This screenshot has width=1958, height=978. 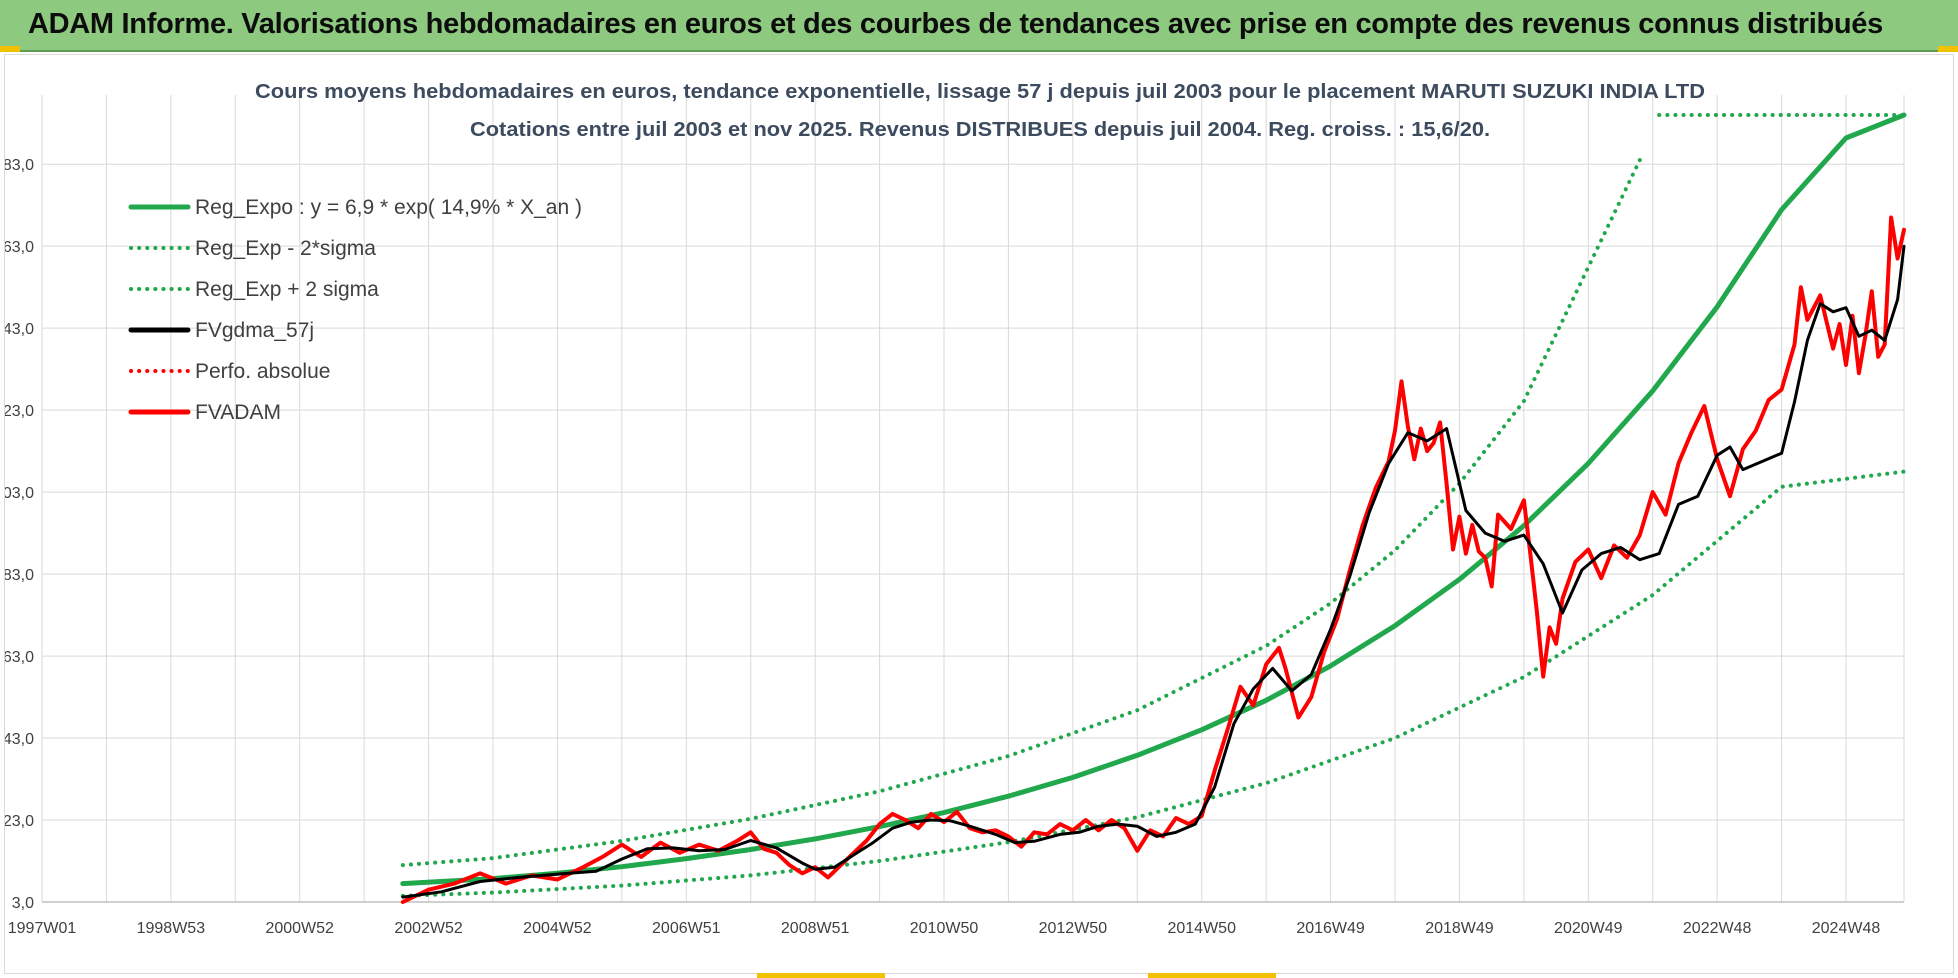 What do you see at coordinates (254, 330) in the screenshot?
I see `legend-label: FVgdma_57j` at bounding box center [254, 330].